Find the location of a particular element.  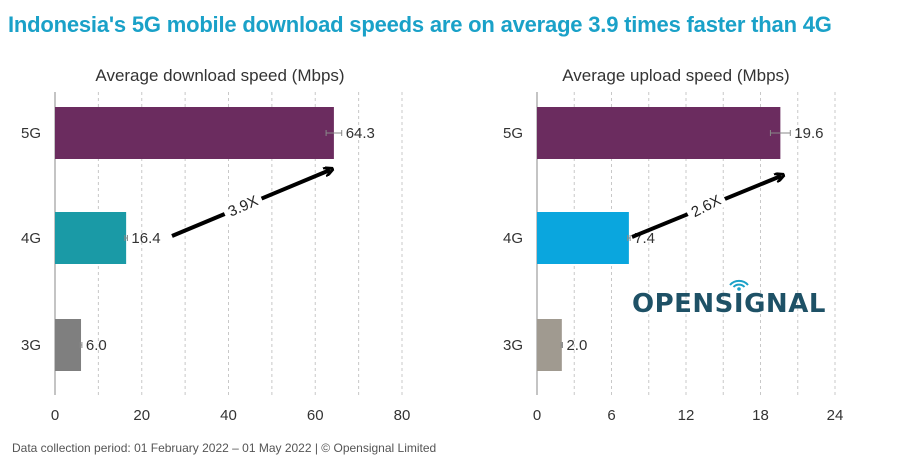

x-tick-label: 40 is located at coordinates (228, 415).